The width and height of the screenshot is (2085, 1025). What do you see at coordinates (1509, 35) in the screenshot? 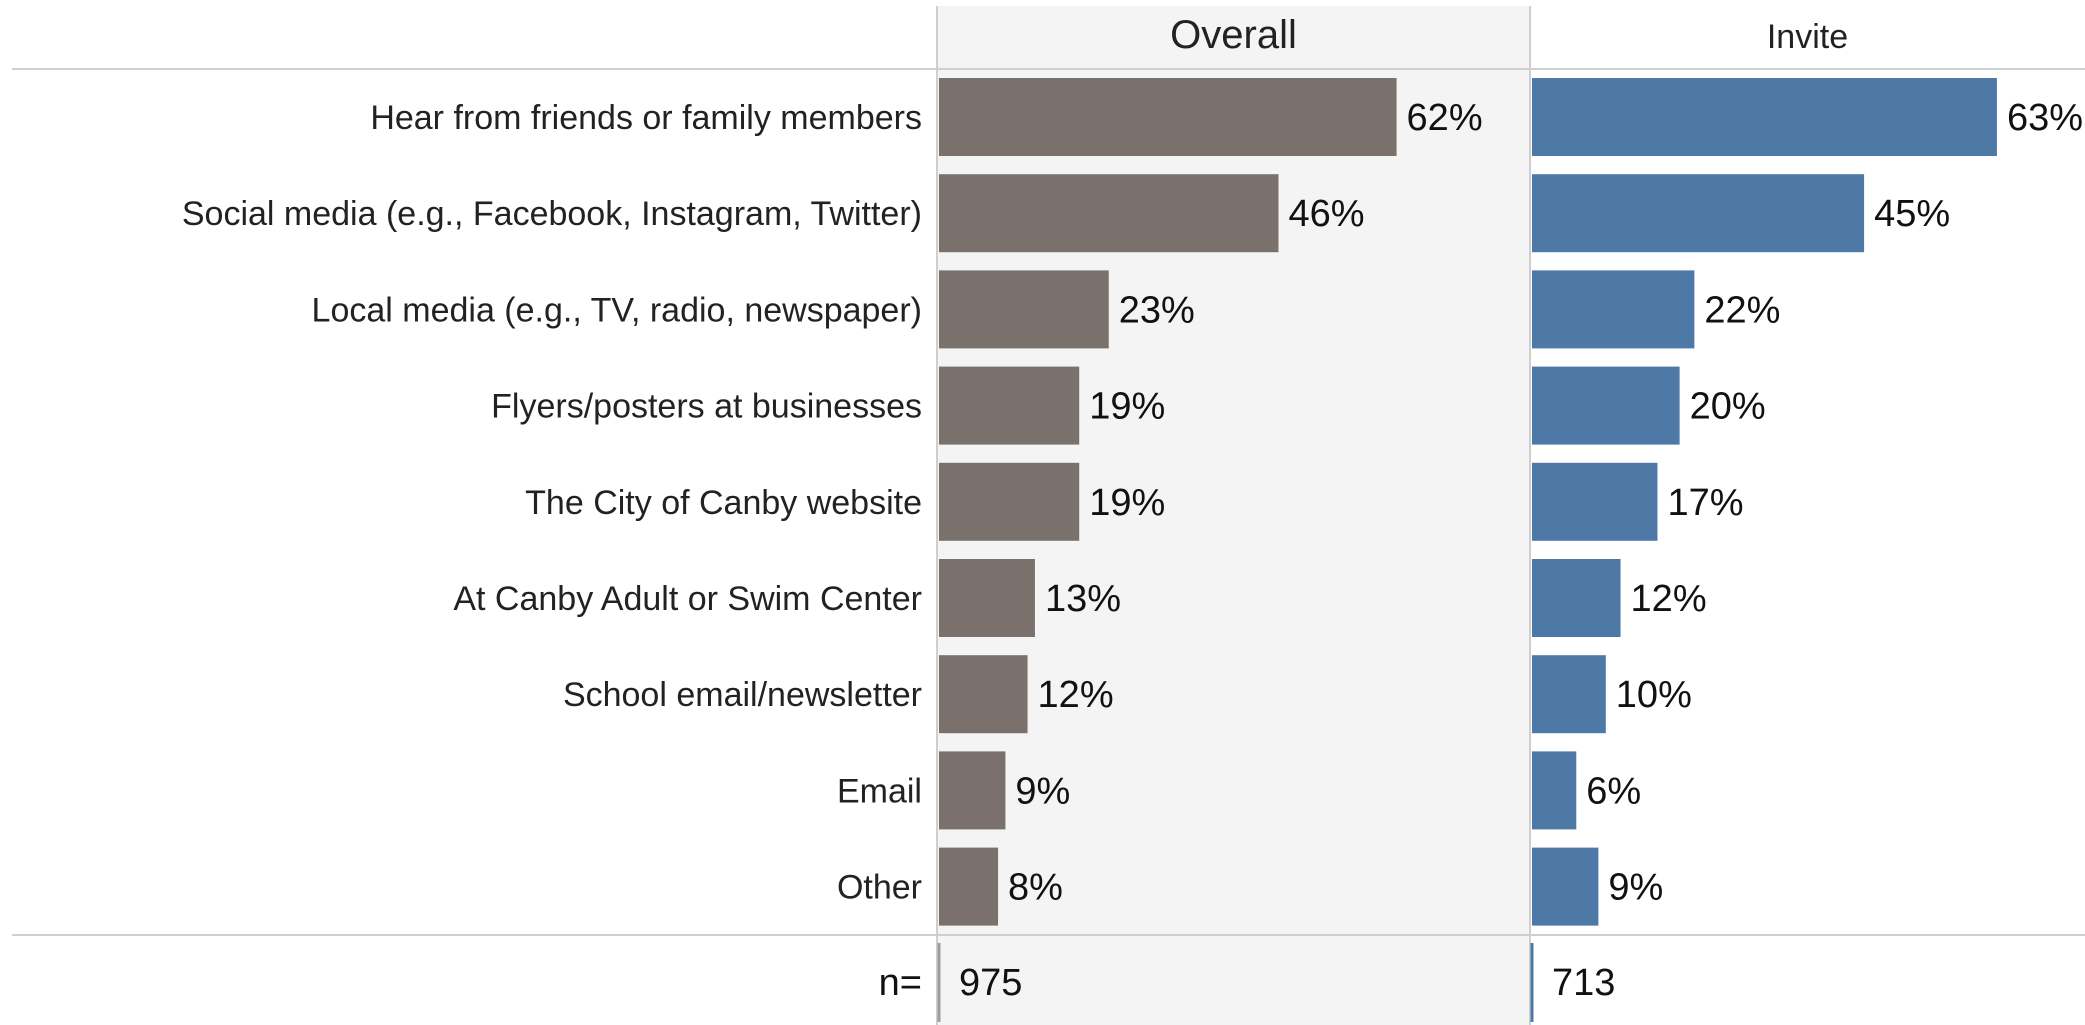
I see `panel-headers: Overall Invite` at bounding box center [1509, 35].